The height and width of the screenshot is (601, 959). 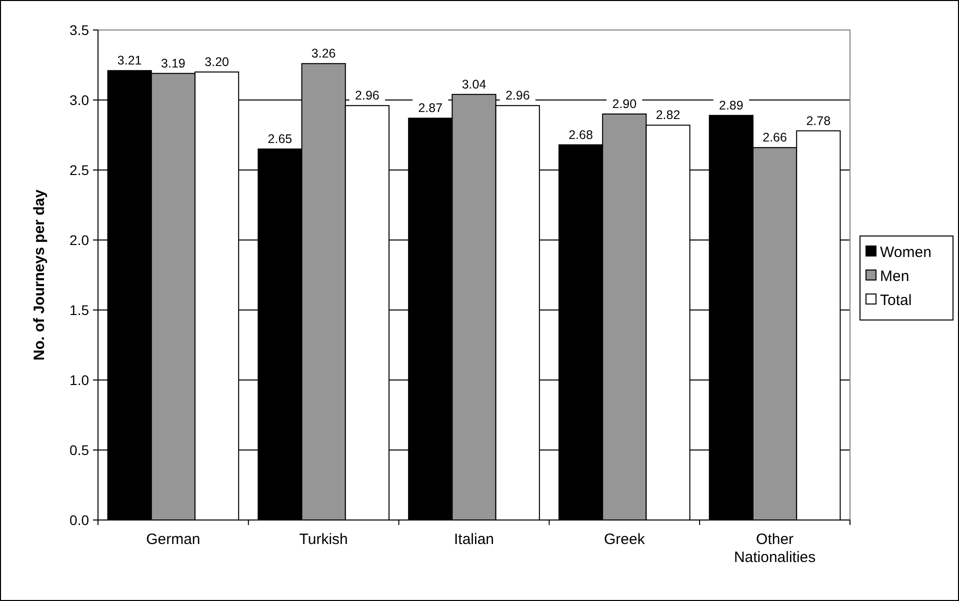 What do you see at coordinates (80, 380) in the screenshot?
I see `y-tick-label: 1.0` at bounding box center [80, 380].